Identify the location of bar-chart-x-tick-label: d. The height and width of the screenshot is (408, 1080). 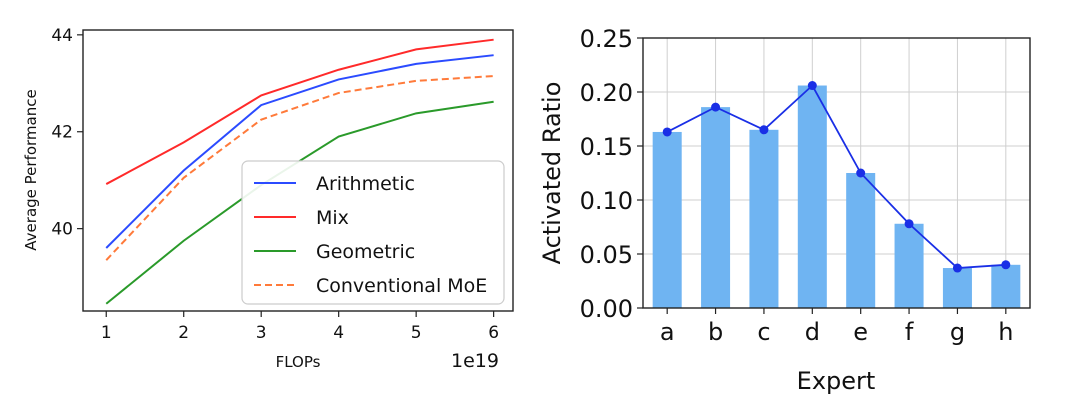
(812, 332).